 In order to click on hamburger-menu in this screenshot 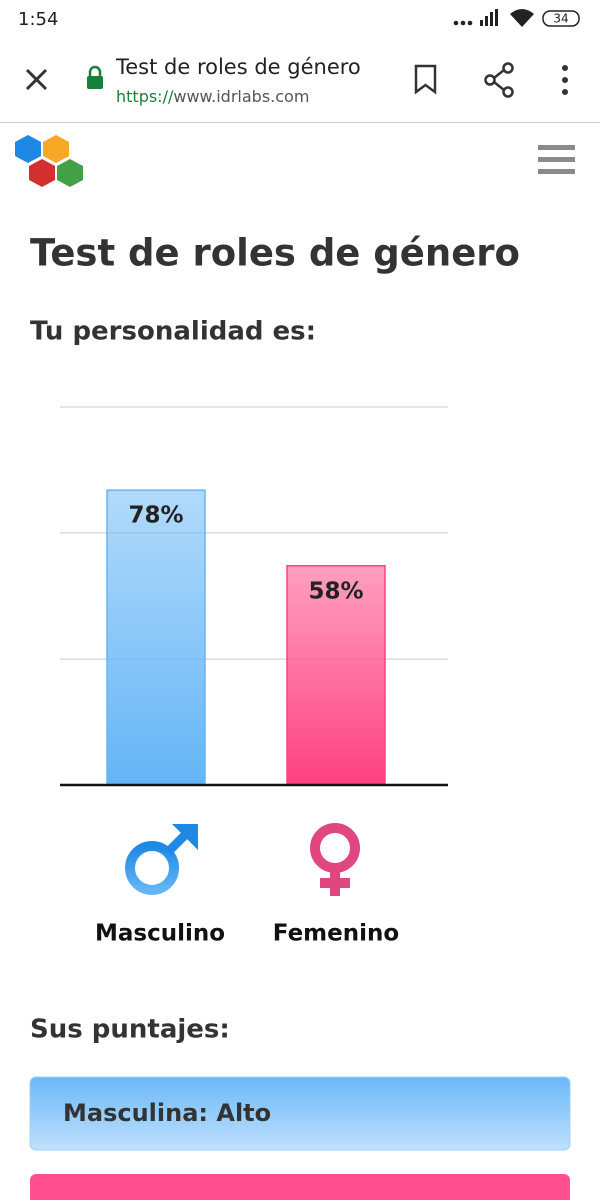, I will do `click(556, 159)`.